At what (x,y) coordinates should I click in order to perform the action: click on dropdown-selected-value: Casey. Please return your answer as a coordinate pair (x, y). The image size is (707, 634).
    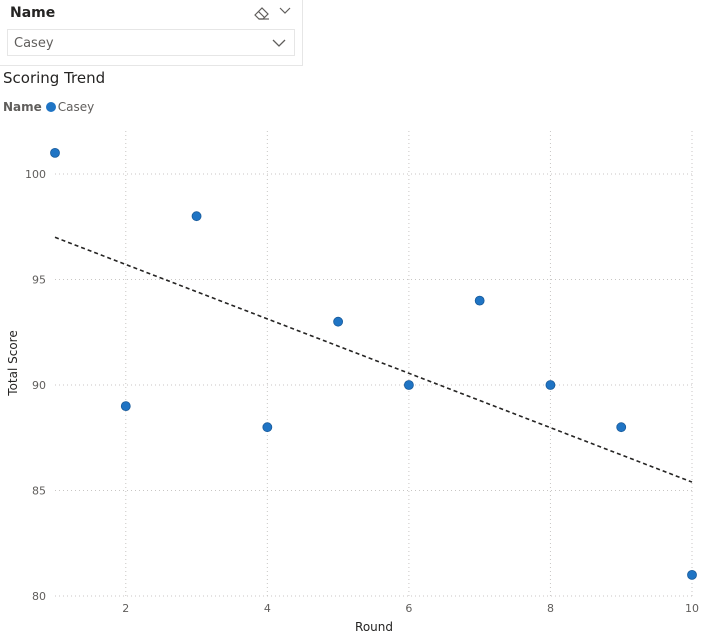
    Looking at the image, I should click on (34, 43).